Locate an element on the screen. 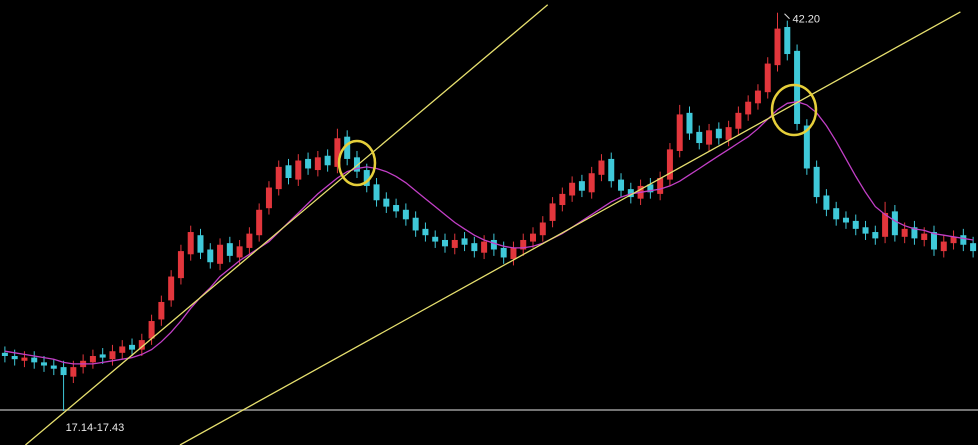 This screenshot has height=445, width=978. annotation-arrow is located at coordinates (787, 16).